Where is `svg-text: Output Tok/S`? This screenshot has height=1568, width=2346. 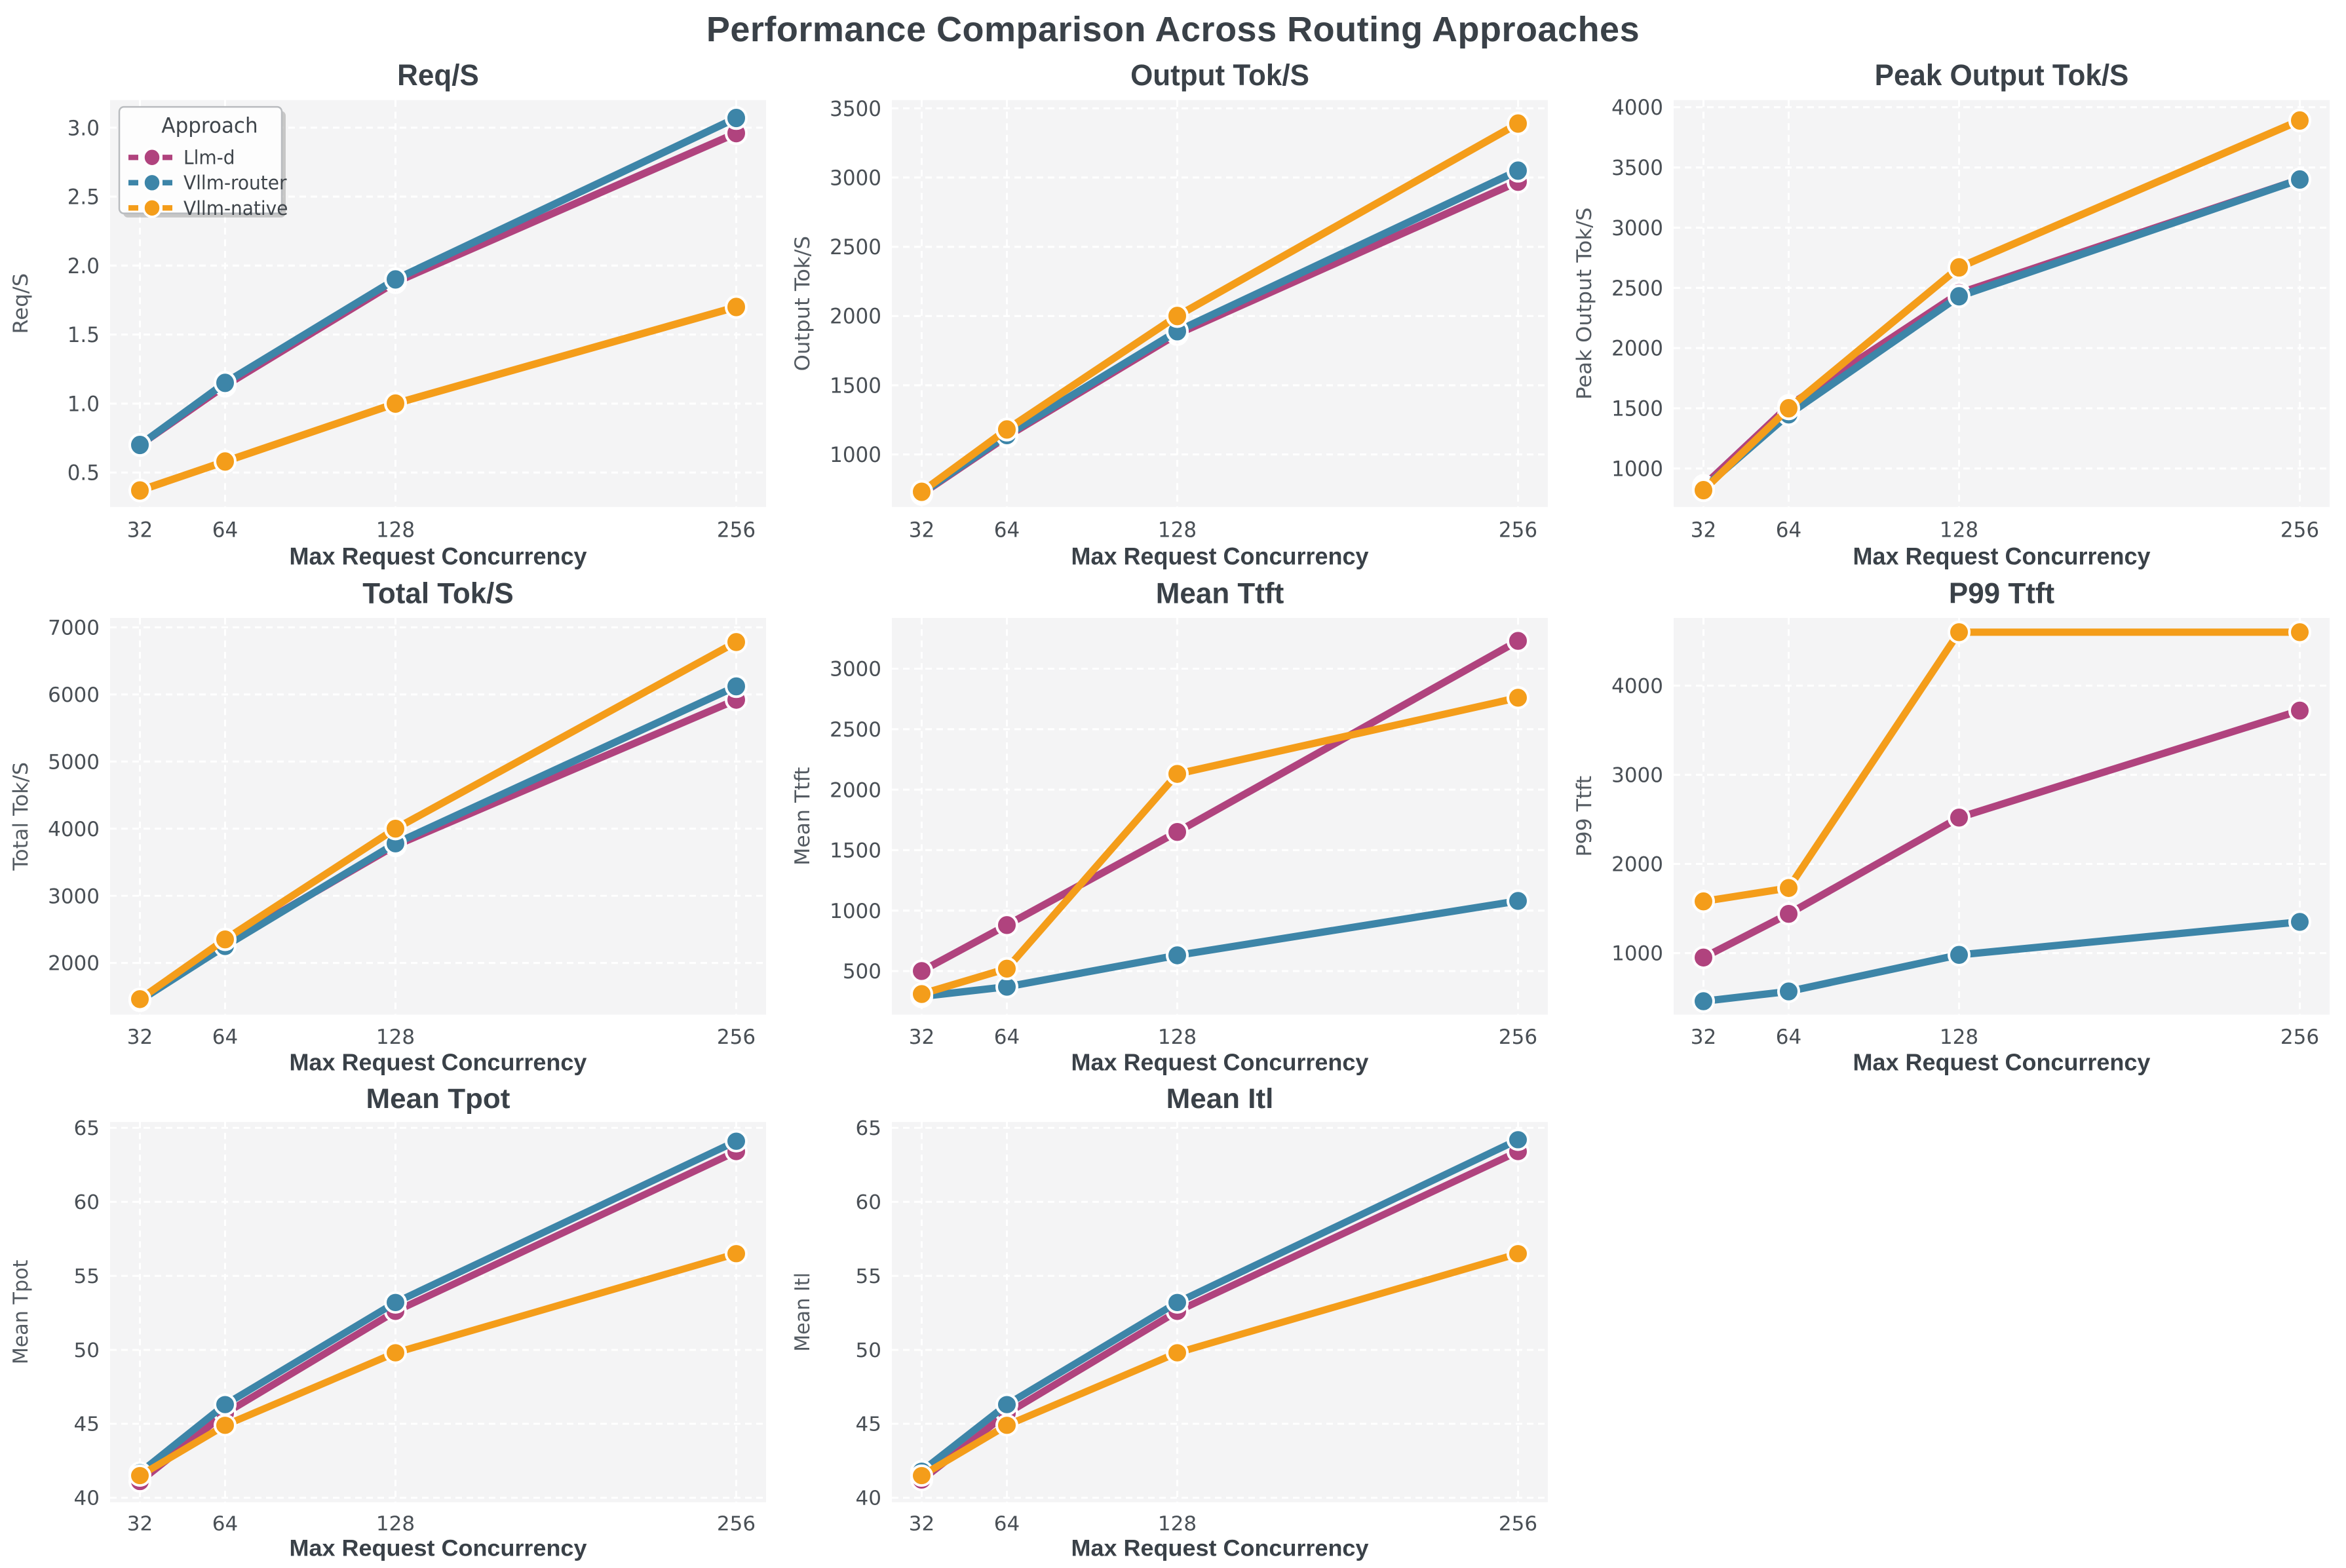
svg-text: Output Tok/S is located at coordinates (803, 304).